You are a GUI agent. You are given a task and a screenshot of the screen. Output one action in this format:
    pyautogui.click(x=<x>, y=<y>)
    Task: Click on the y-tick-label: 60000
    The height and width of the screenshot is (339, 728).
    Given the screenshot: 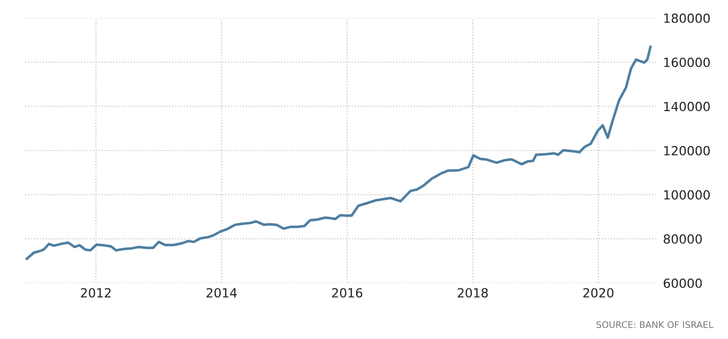 What is the action you would take?
    pyautogui.click(x=683, y=283)
    